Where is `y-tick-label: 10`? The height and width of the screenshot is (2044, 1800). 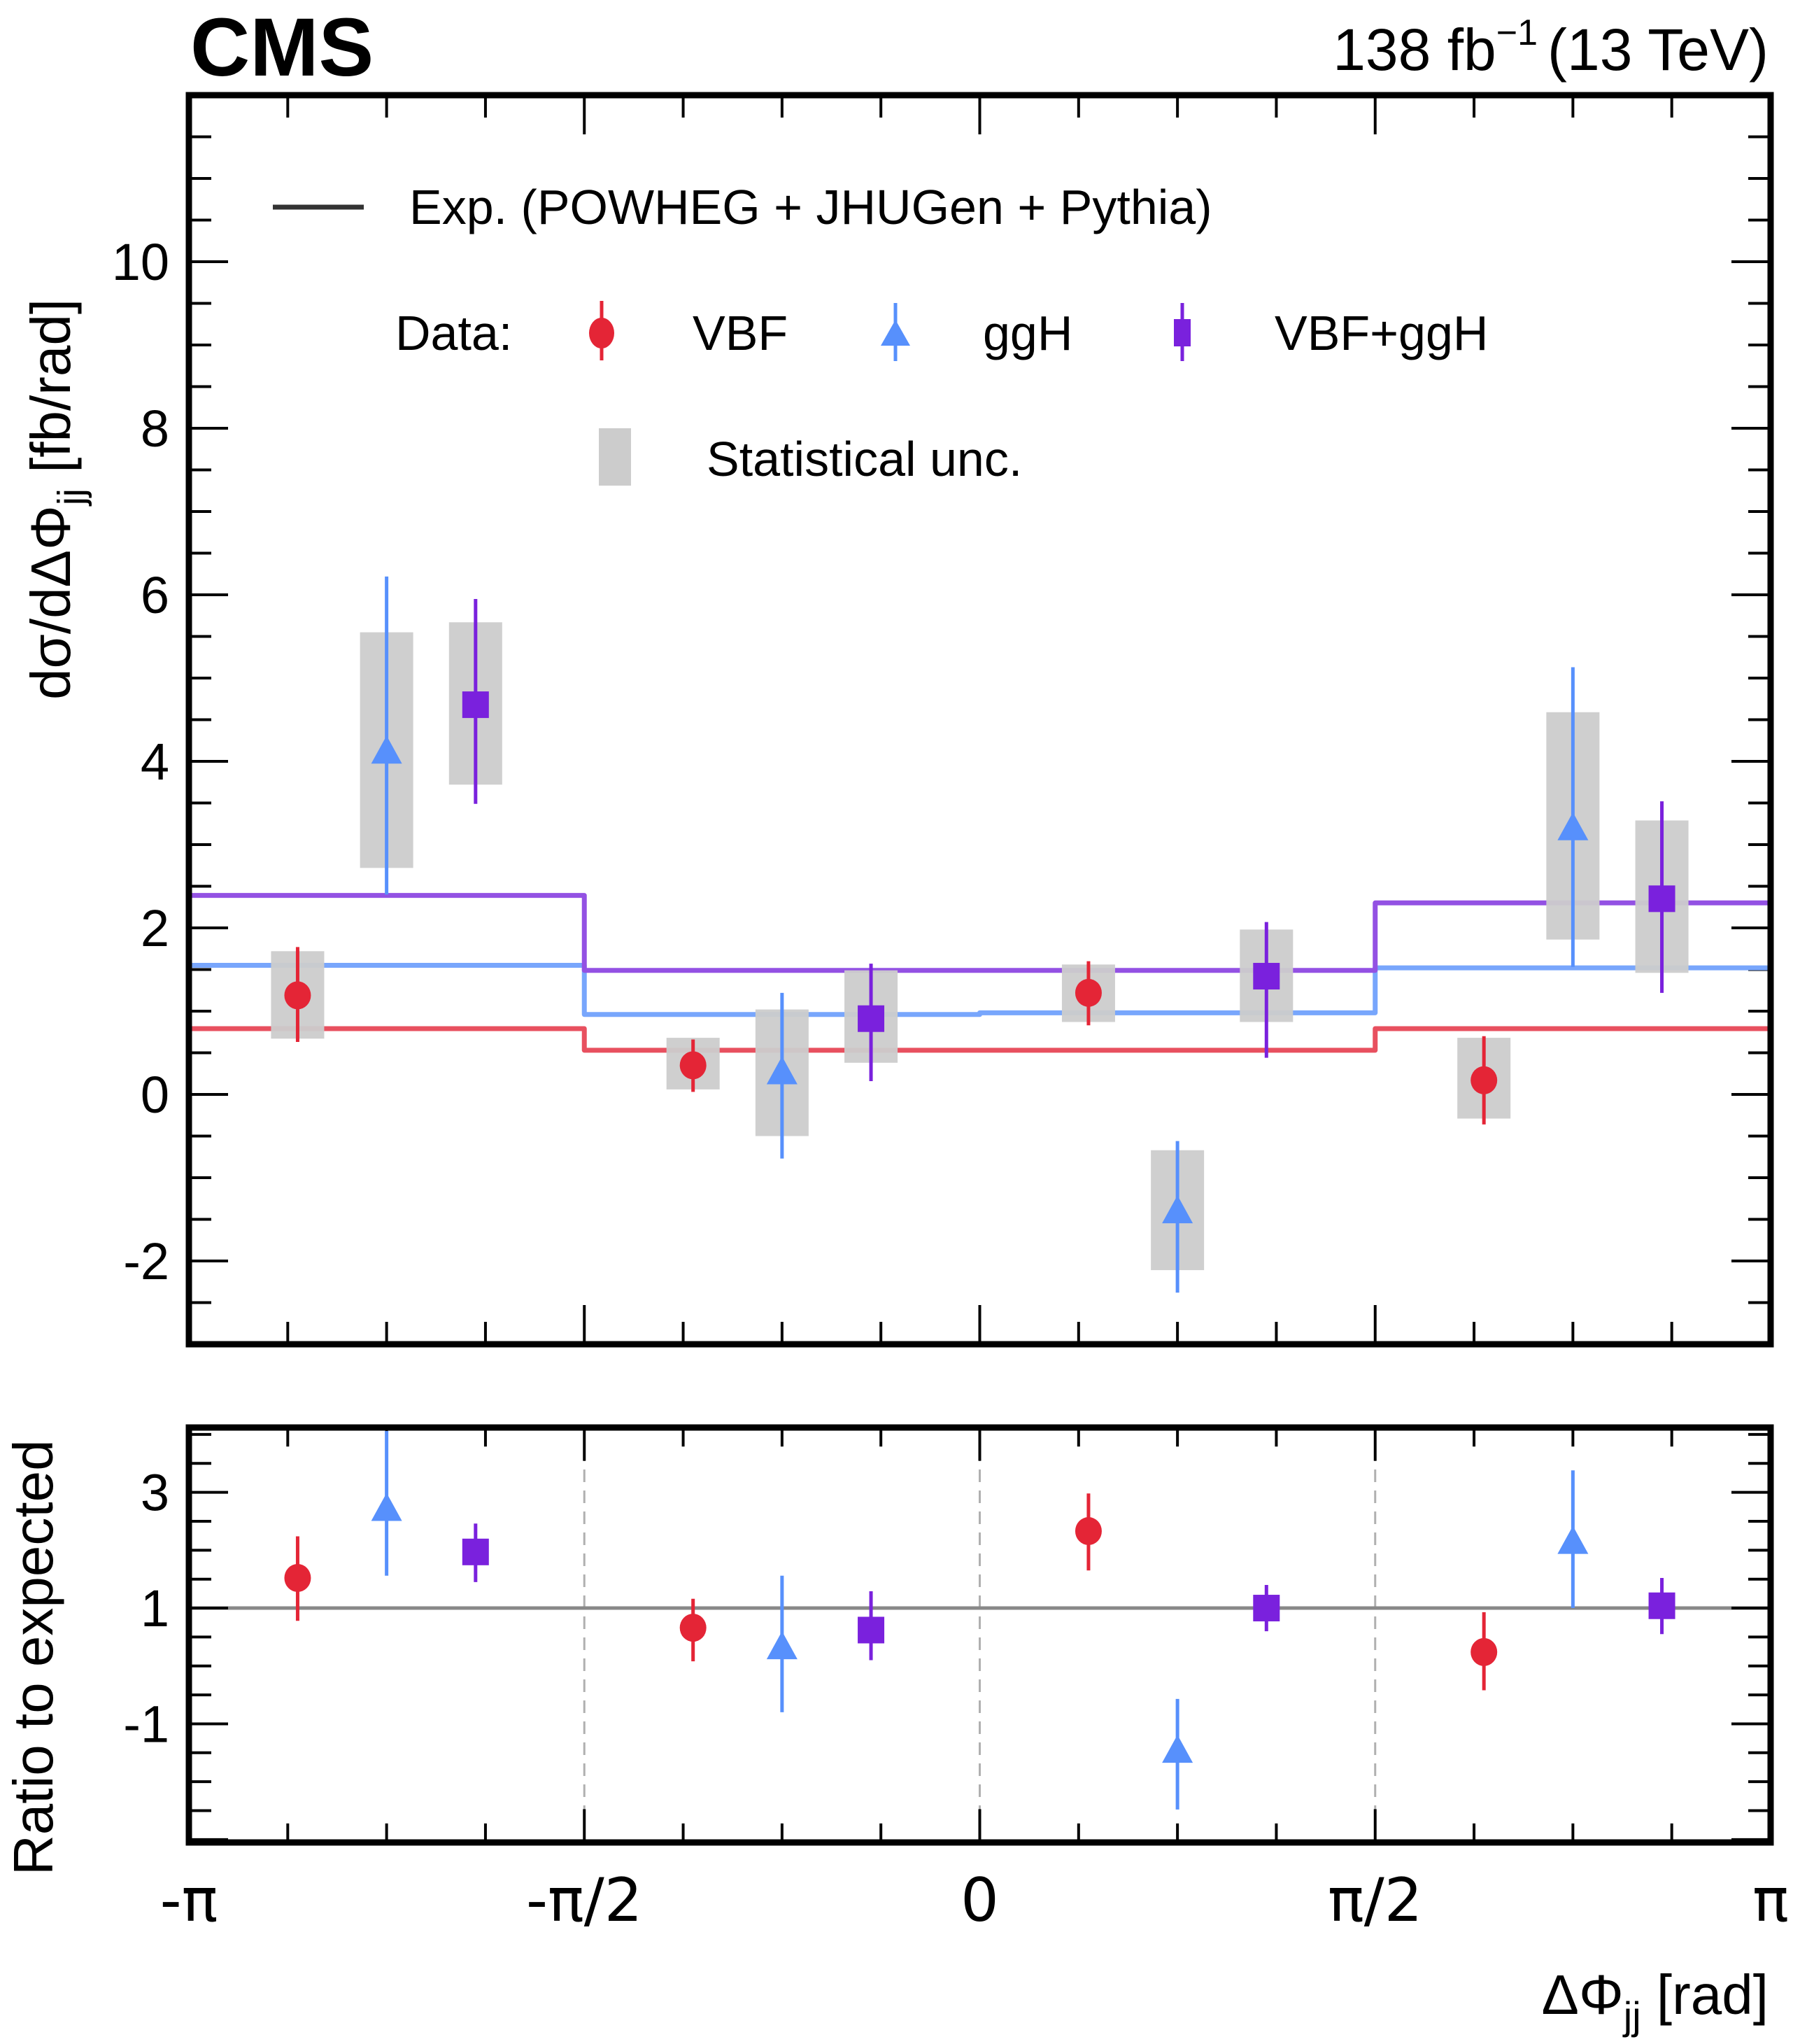 y-tick-label: 10 is located at coordinates (140, 262).